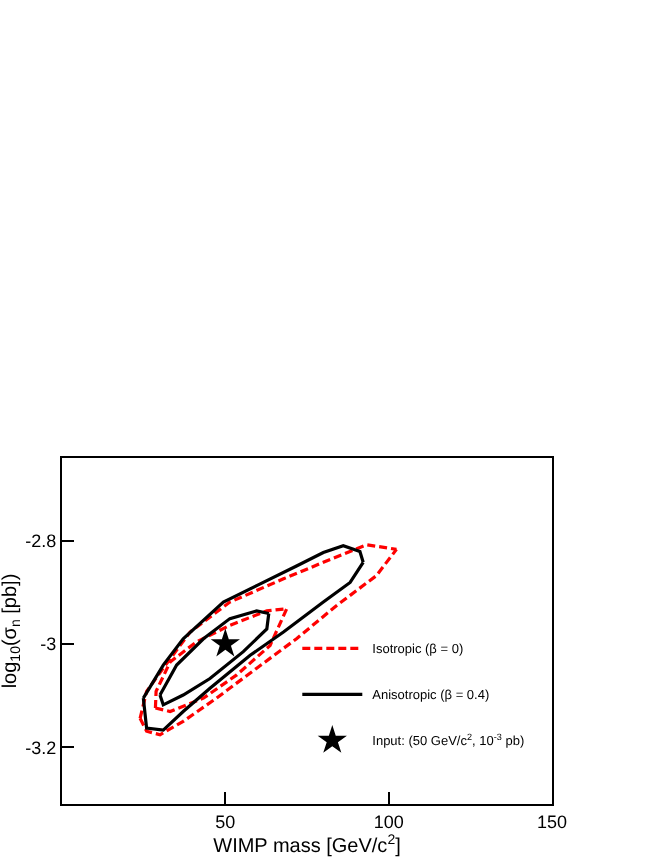 This screenshot has width=664, height=858. What do you see at coordinates (41, 747) in the screenshot?
I see `y-tick-label: -3.2` at bounding box center [41, 747].